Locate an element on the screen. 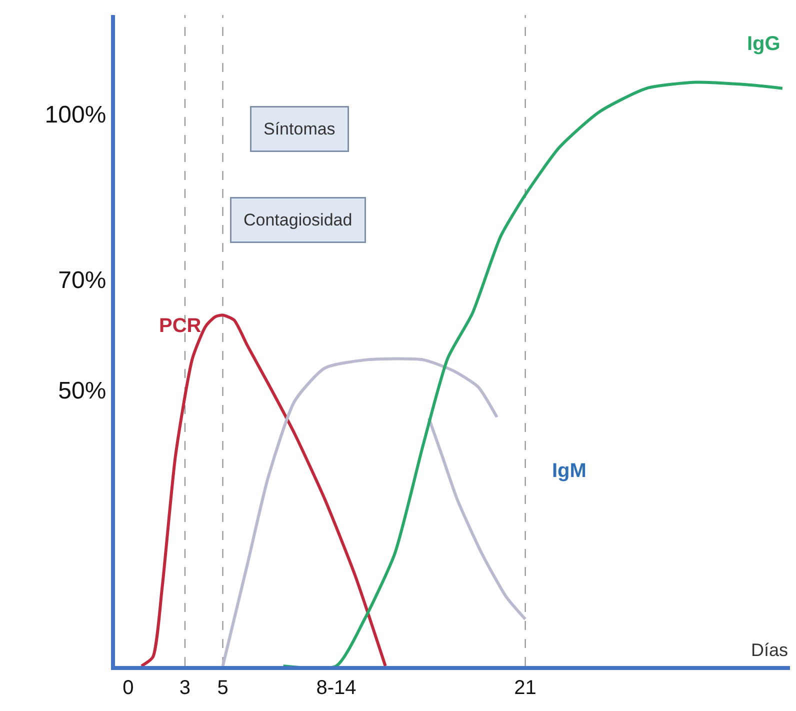  x-tick-label: 3 is located at coordinates (185, 688).